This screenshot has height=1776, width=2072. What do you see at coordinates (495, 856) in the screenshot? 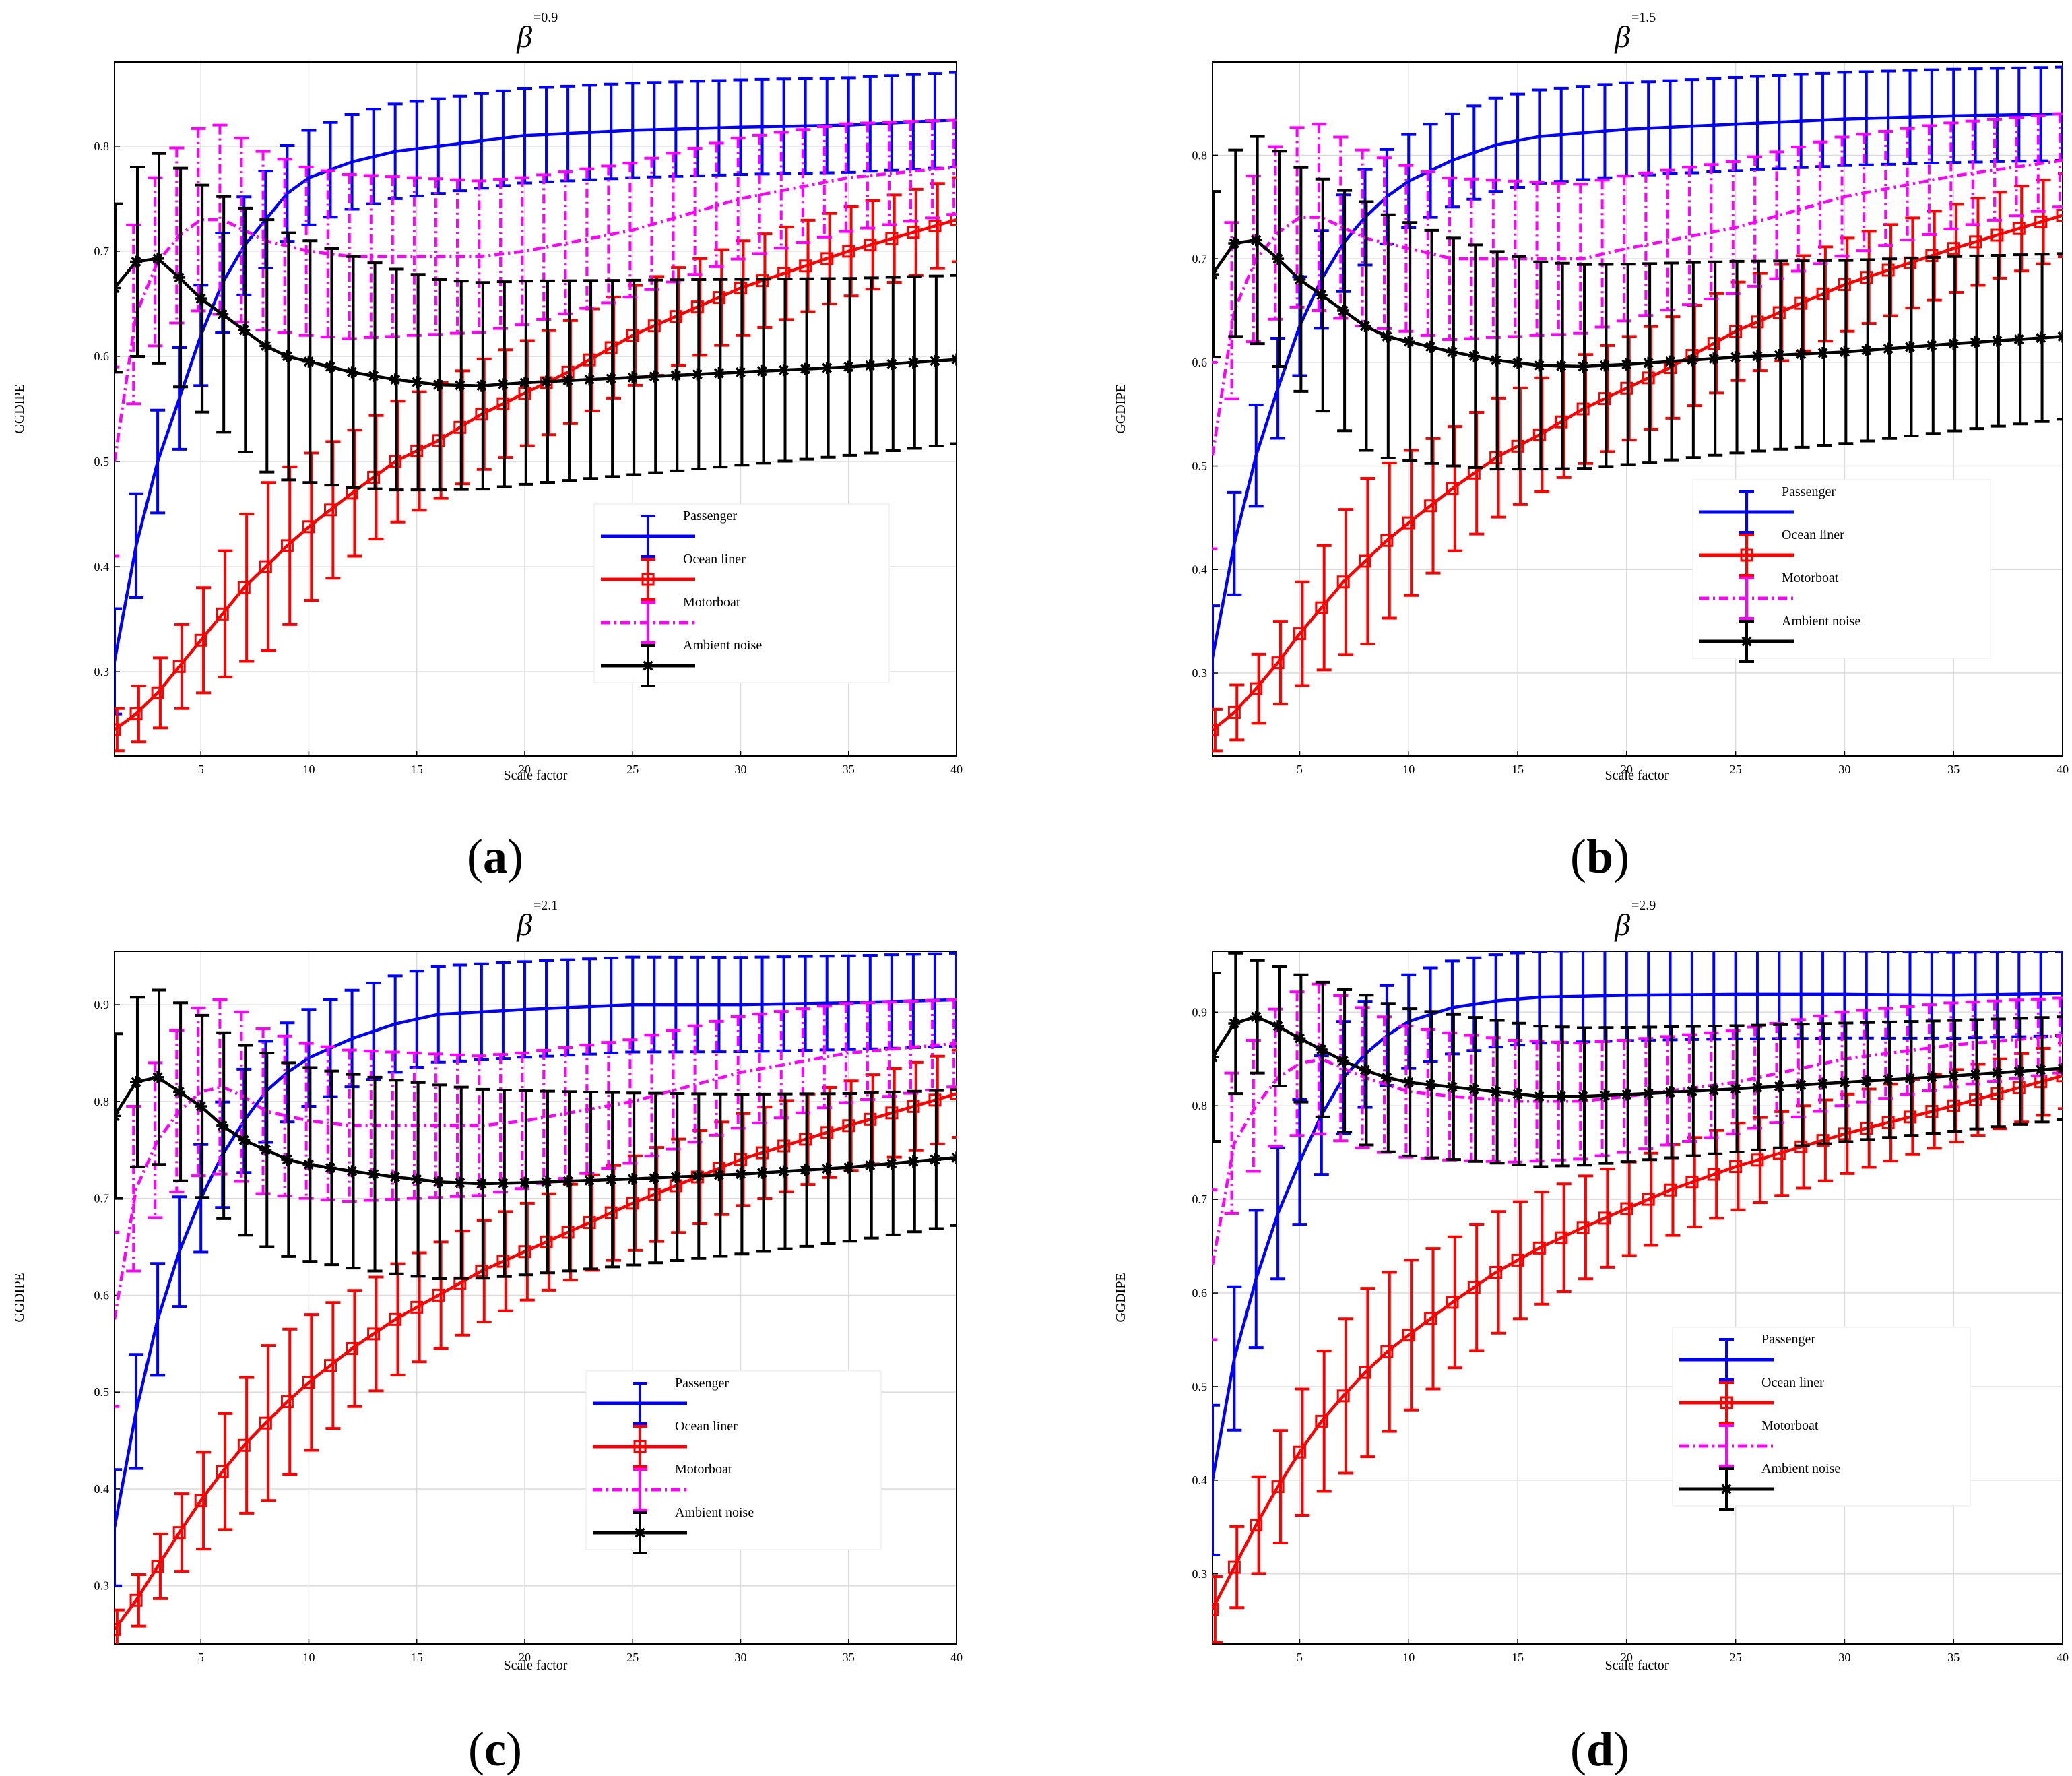
I see `panel-label: (a)` at bounding box center [495, 856].